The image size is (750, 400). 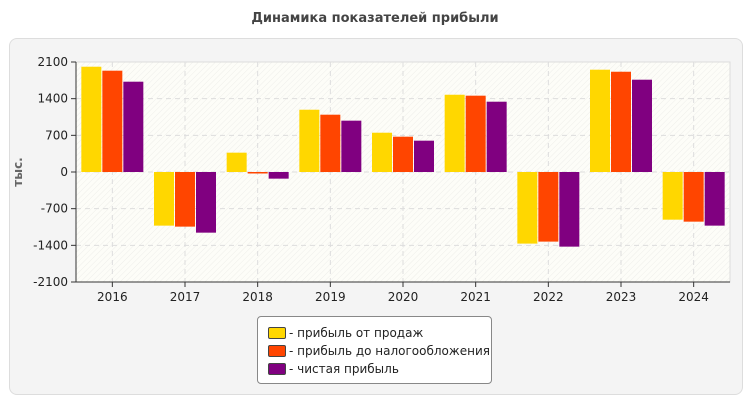 What do you see at coordinates (403, 297) in the screenshot?
I see `x-tick-label: 2020` at bounding box center [403, 297].